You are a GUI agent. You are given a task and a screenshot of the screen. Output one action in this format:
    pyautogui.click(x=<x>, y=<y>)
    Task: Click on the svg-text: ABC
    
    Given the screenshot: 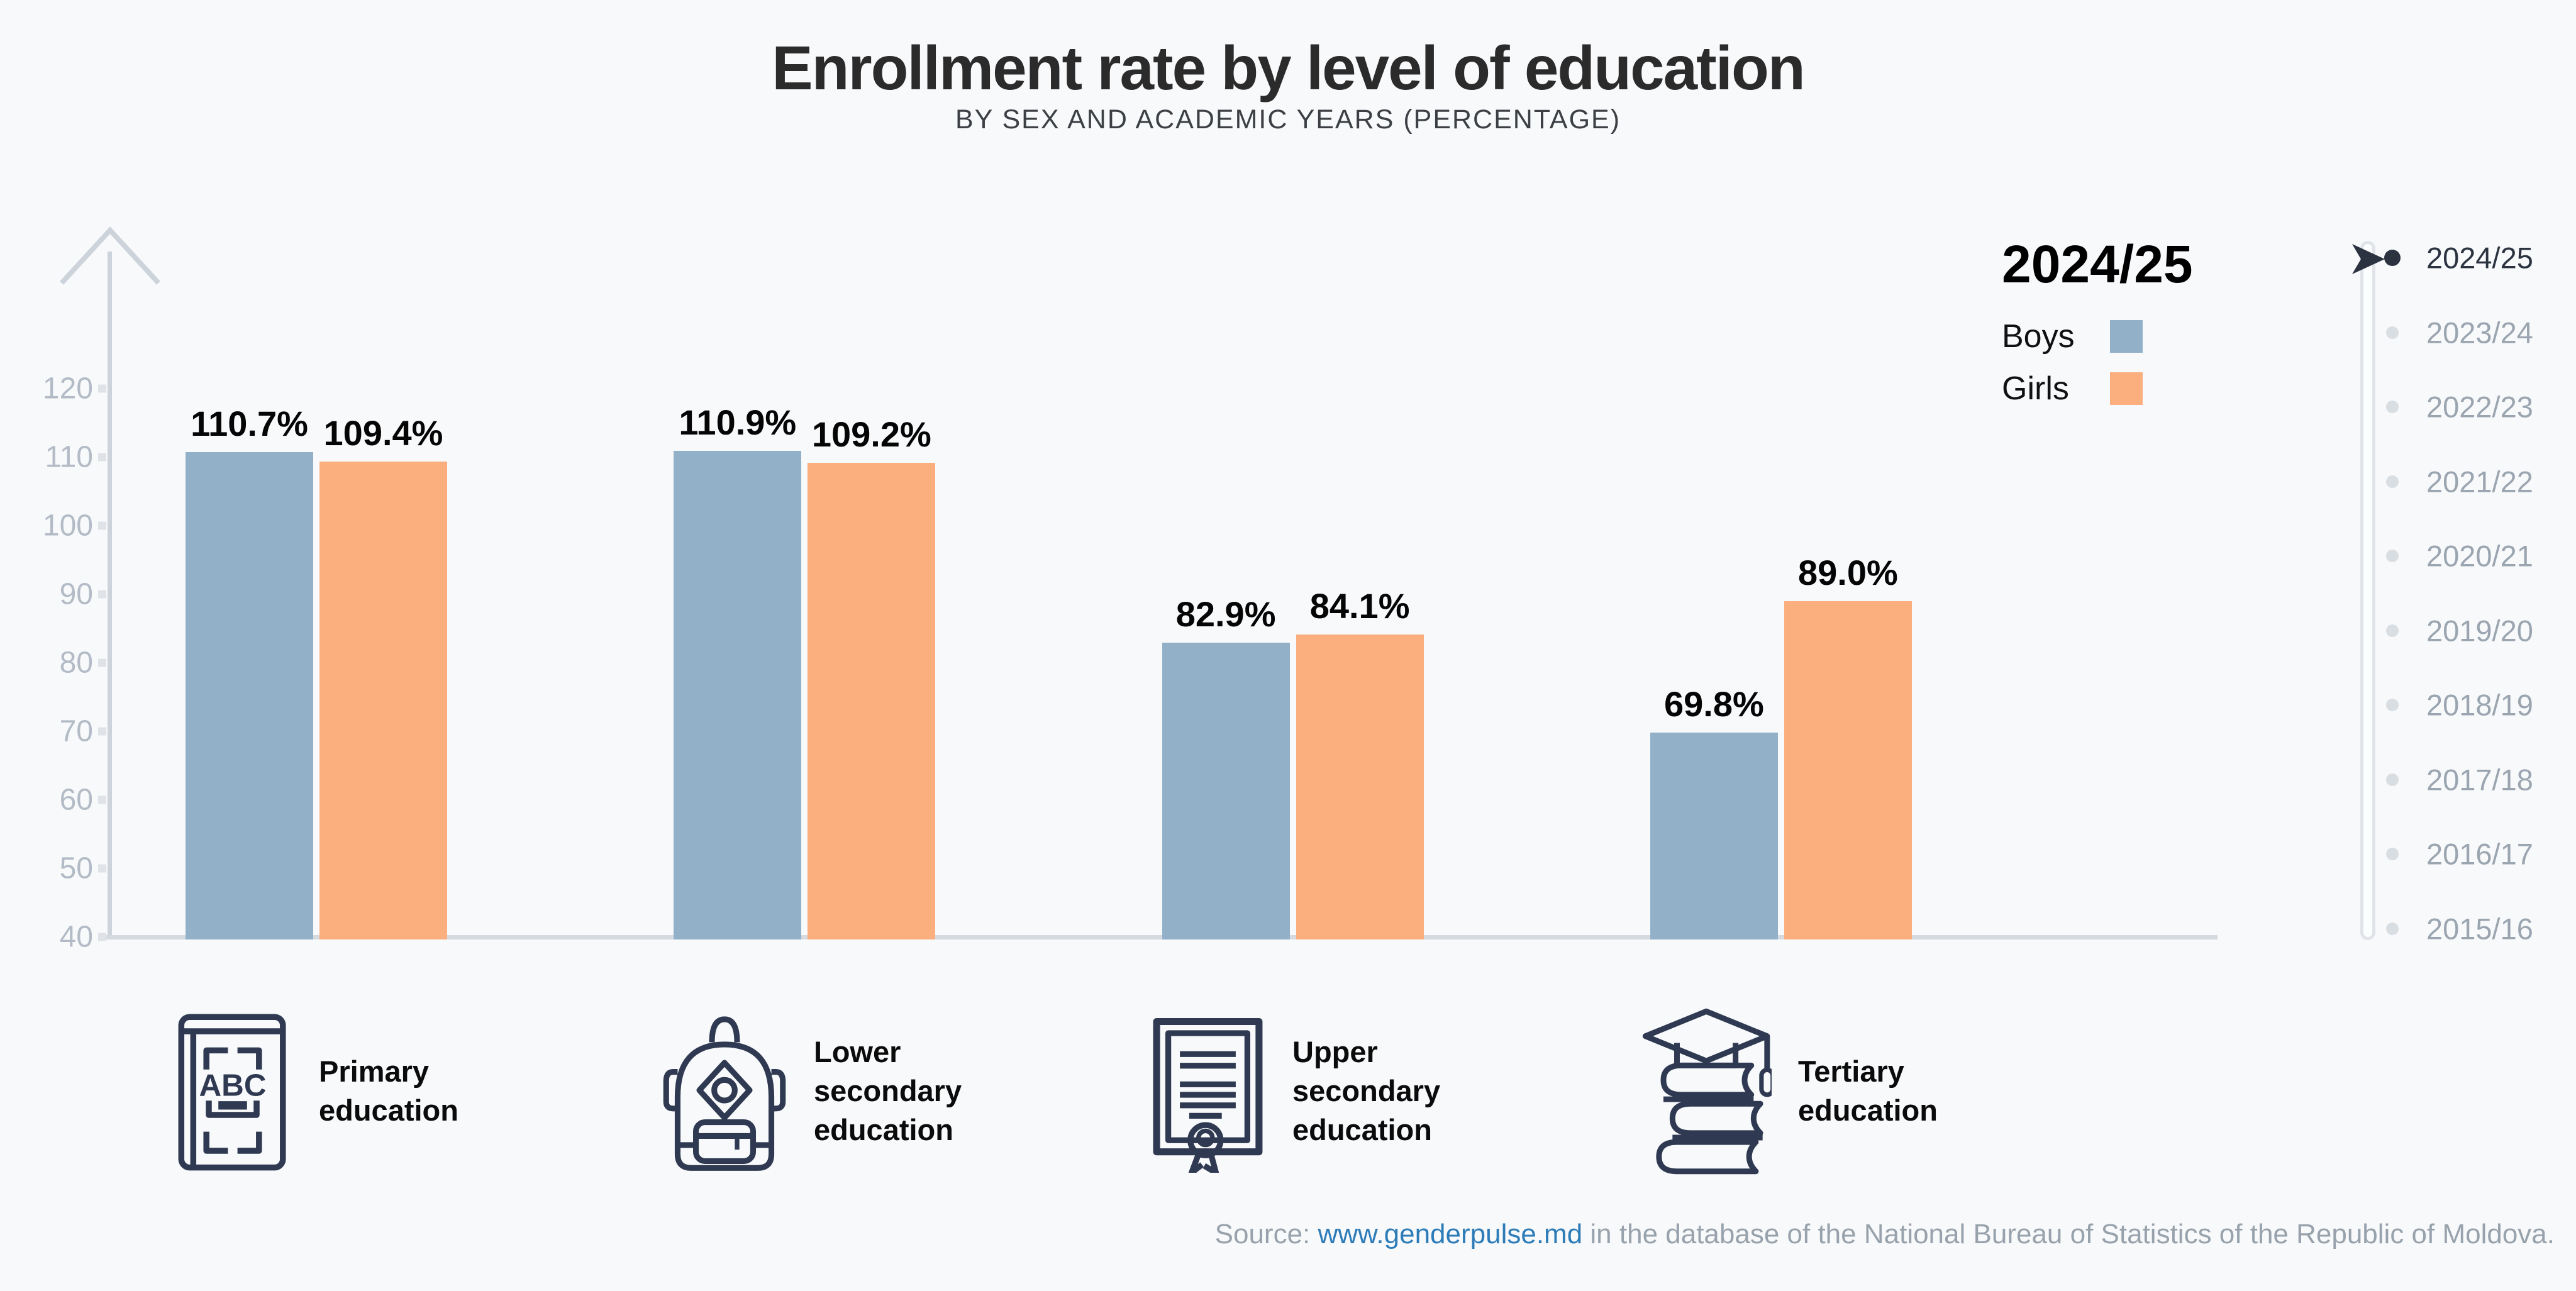 What is the action you would take?
    pyautogui.click(x=232, y=1085)
    